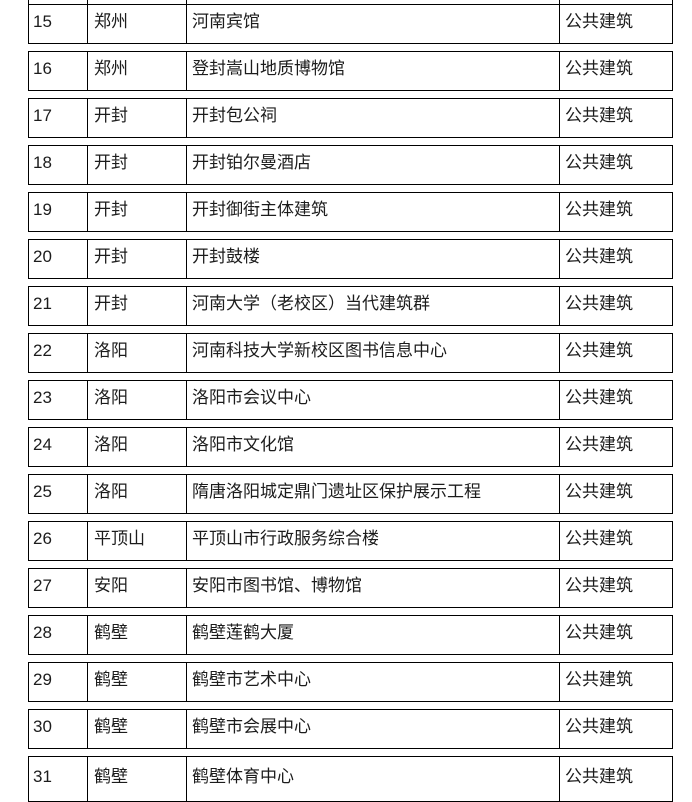  What do you see at coordinates (260, 210) in the screenshot?
I see `project-name-label: 开封御街主体建筑` at bounding box center [260, 210].